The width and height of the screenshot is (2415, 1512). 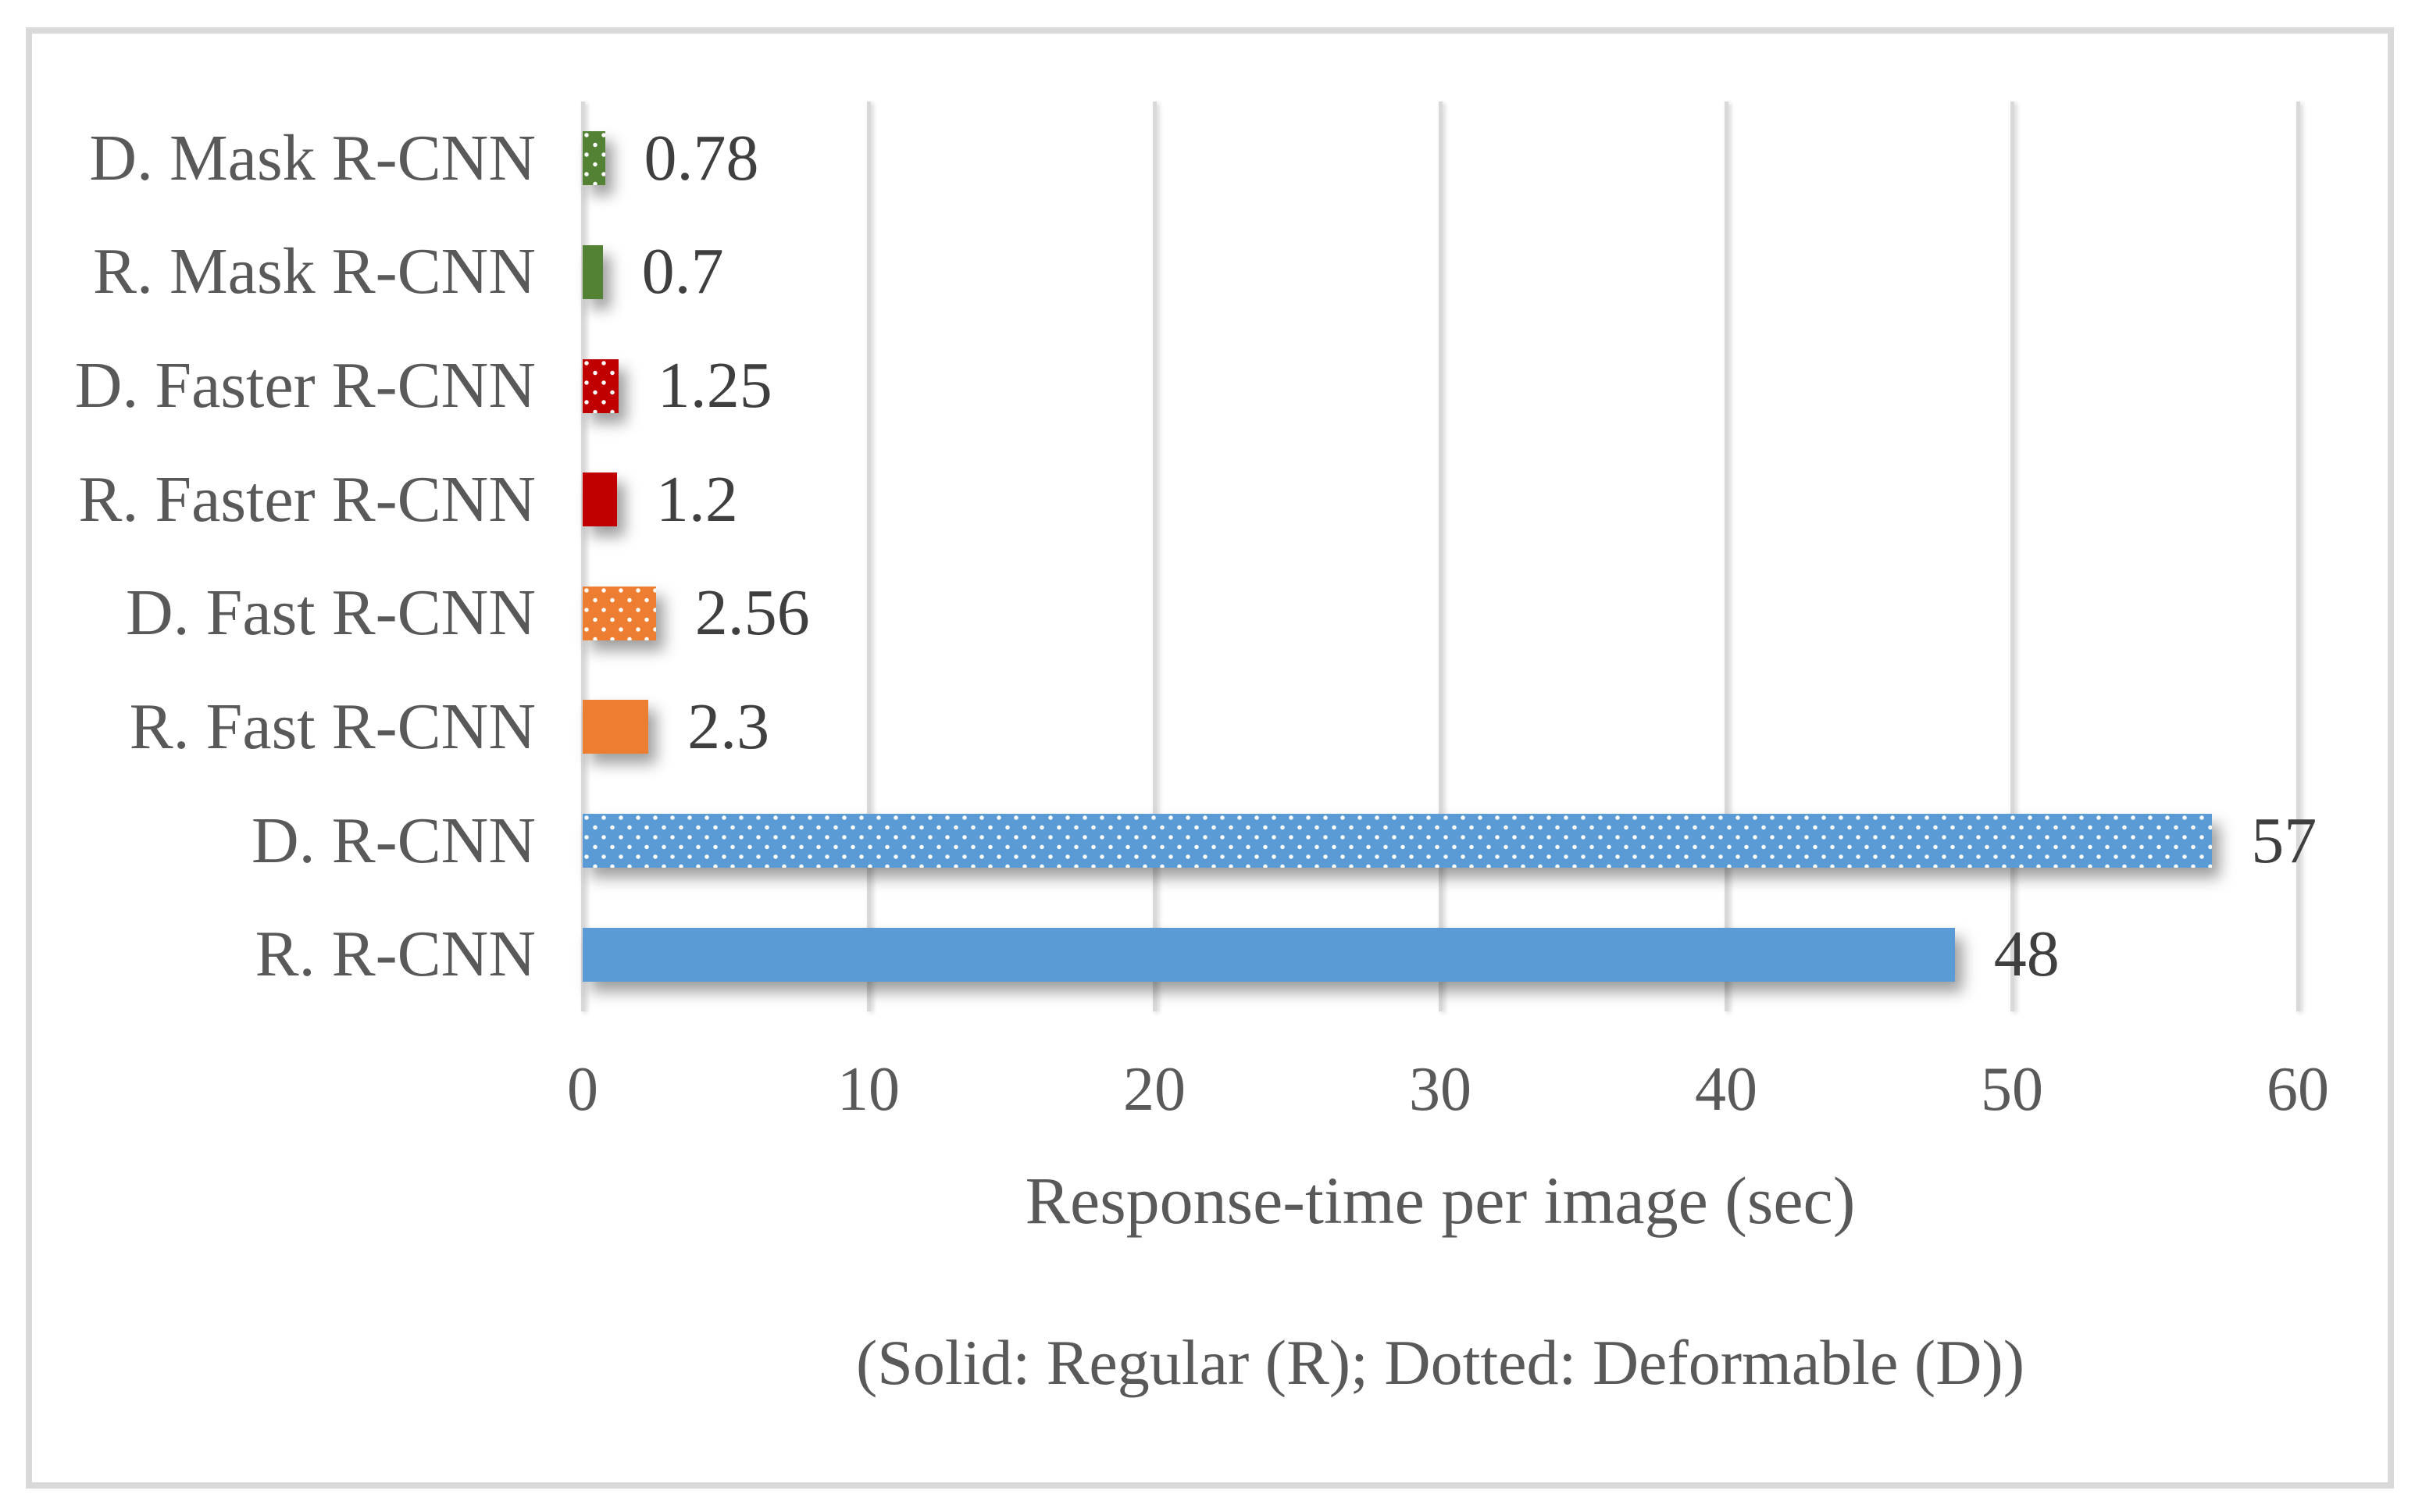 What do you see at coordinates (1269, 954) in the screenshot?
I see `bar-r-r-cnn` at bounding box center [1269, 954].